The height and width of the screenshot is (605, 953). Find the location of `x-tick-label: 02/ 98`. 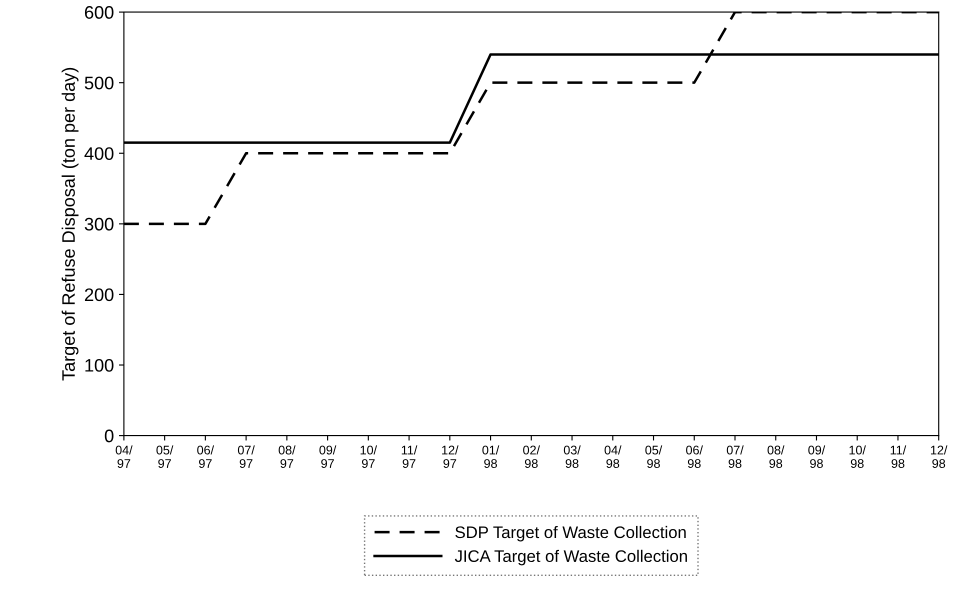

x-tick-label: 02/ 98 is located at coordinates (531, 456).